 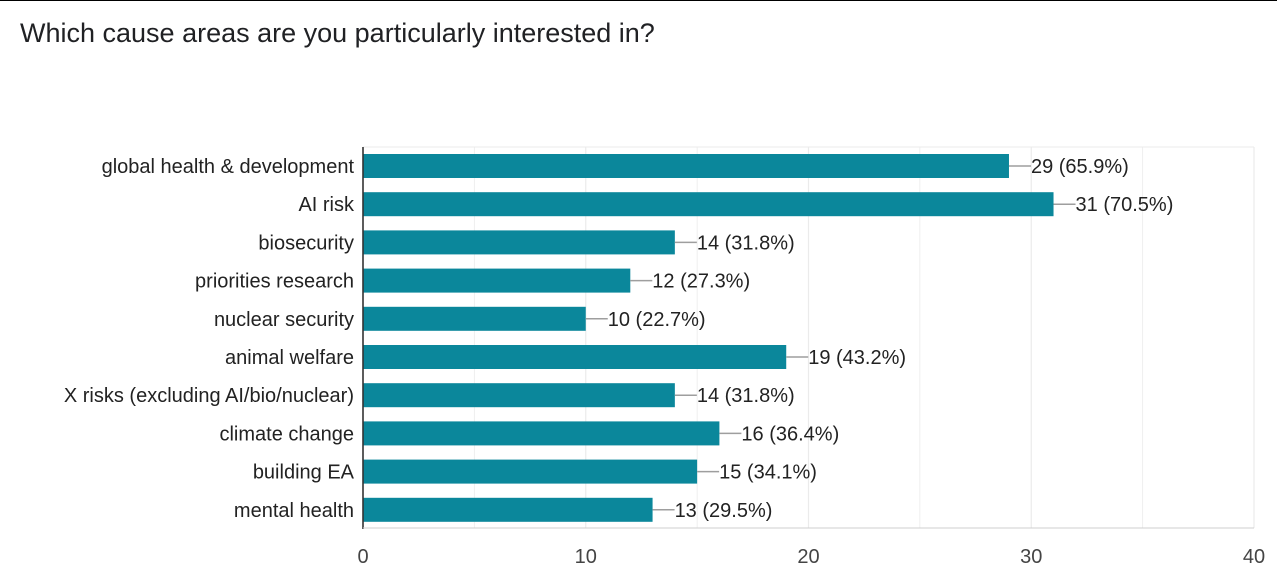 What do you see at coordinates (768, 473) in the screenshot?
I see `data-label: 15 (34.1%)` at bounding box center [768, 473].